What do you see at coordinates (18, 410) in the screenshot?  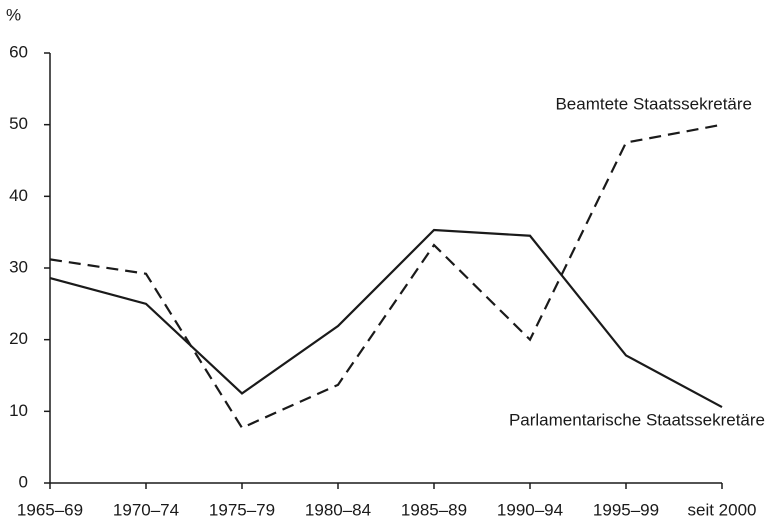 I see `y-tick-label: 10` at bounding box center [18, 410].